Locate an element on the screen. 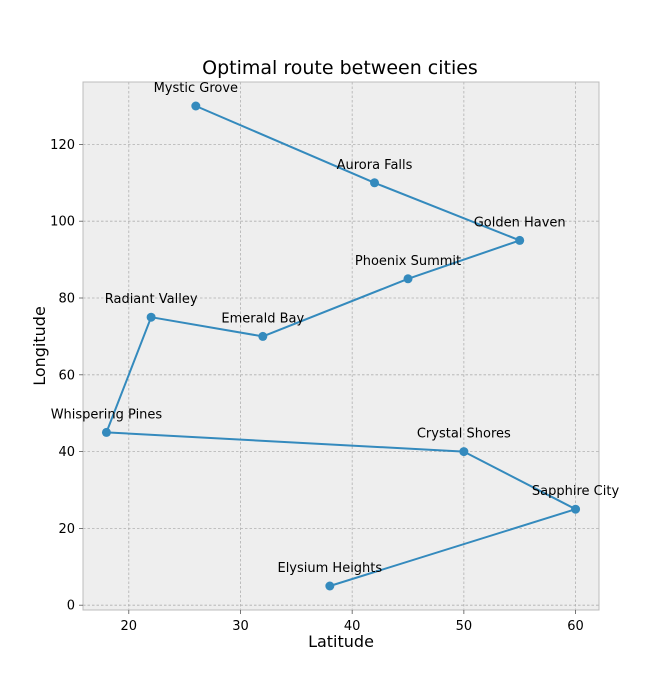  y-axis-ticks: 0 20 40 60 80 100 120 is located at coordinates (66, 376).